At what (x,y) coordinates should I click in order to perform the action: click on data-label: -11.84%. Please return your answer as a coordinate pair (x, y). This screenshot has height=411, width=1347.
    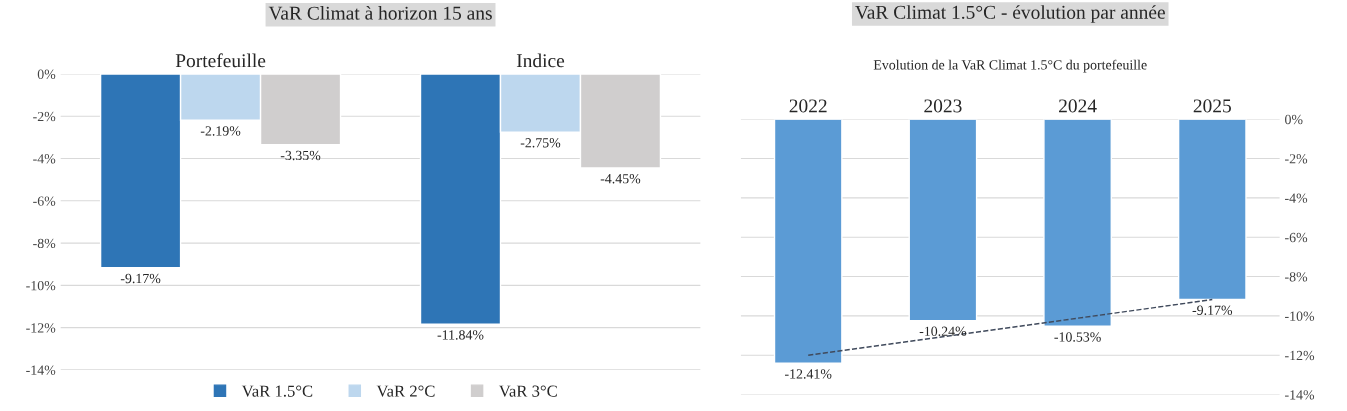
    Looking at the image, I should click on (460, 335).